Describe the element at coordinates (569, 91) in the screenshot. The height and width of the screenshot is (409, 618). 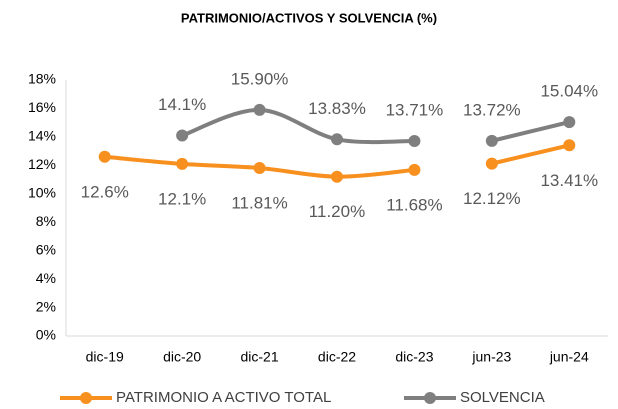
I see `data-label: 15.04%` at that location.